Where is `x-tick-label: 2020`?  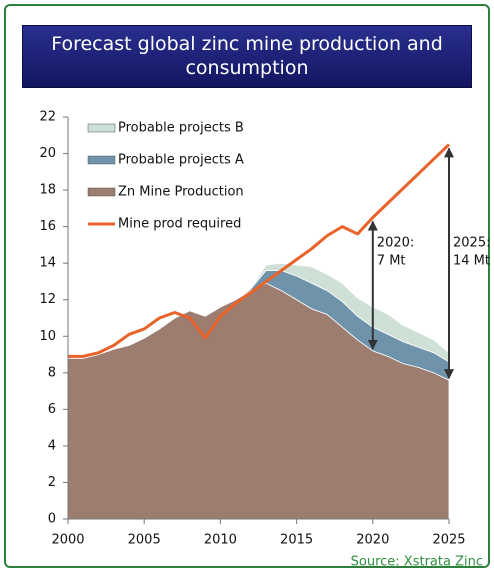
x-tick-label: 2020 is located at coordinates (372, 540).